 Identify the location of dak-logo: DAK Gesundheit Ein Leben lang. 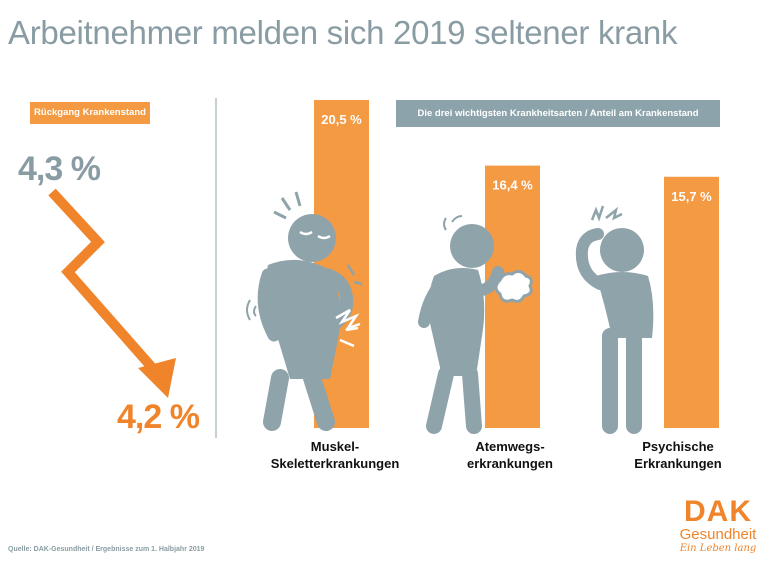
(718, 529).